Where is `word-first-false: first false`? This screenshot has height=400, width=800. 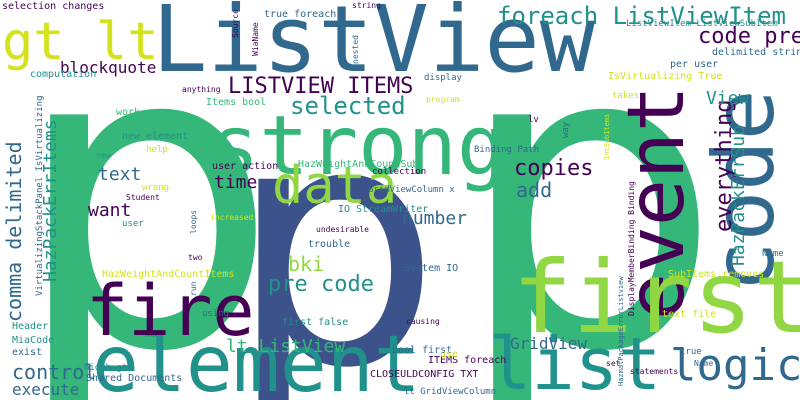
word-first-false: first false is located at coordinates (315, 322).